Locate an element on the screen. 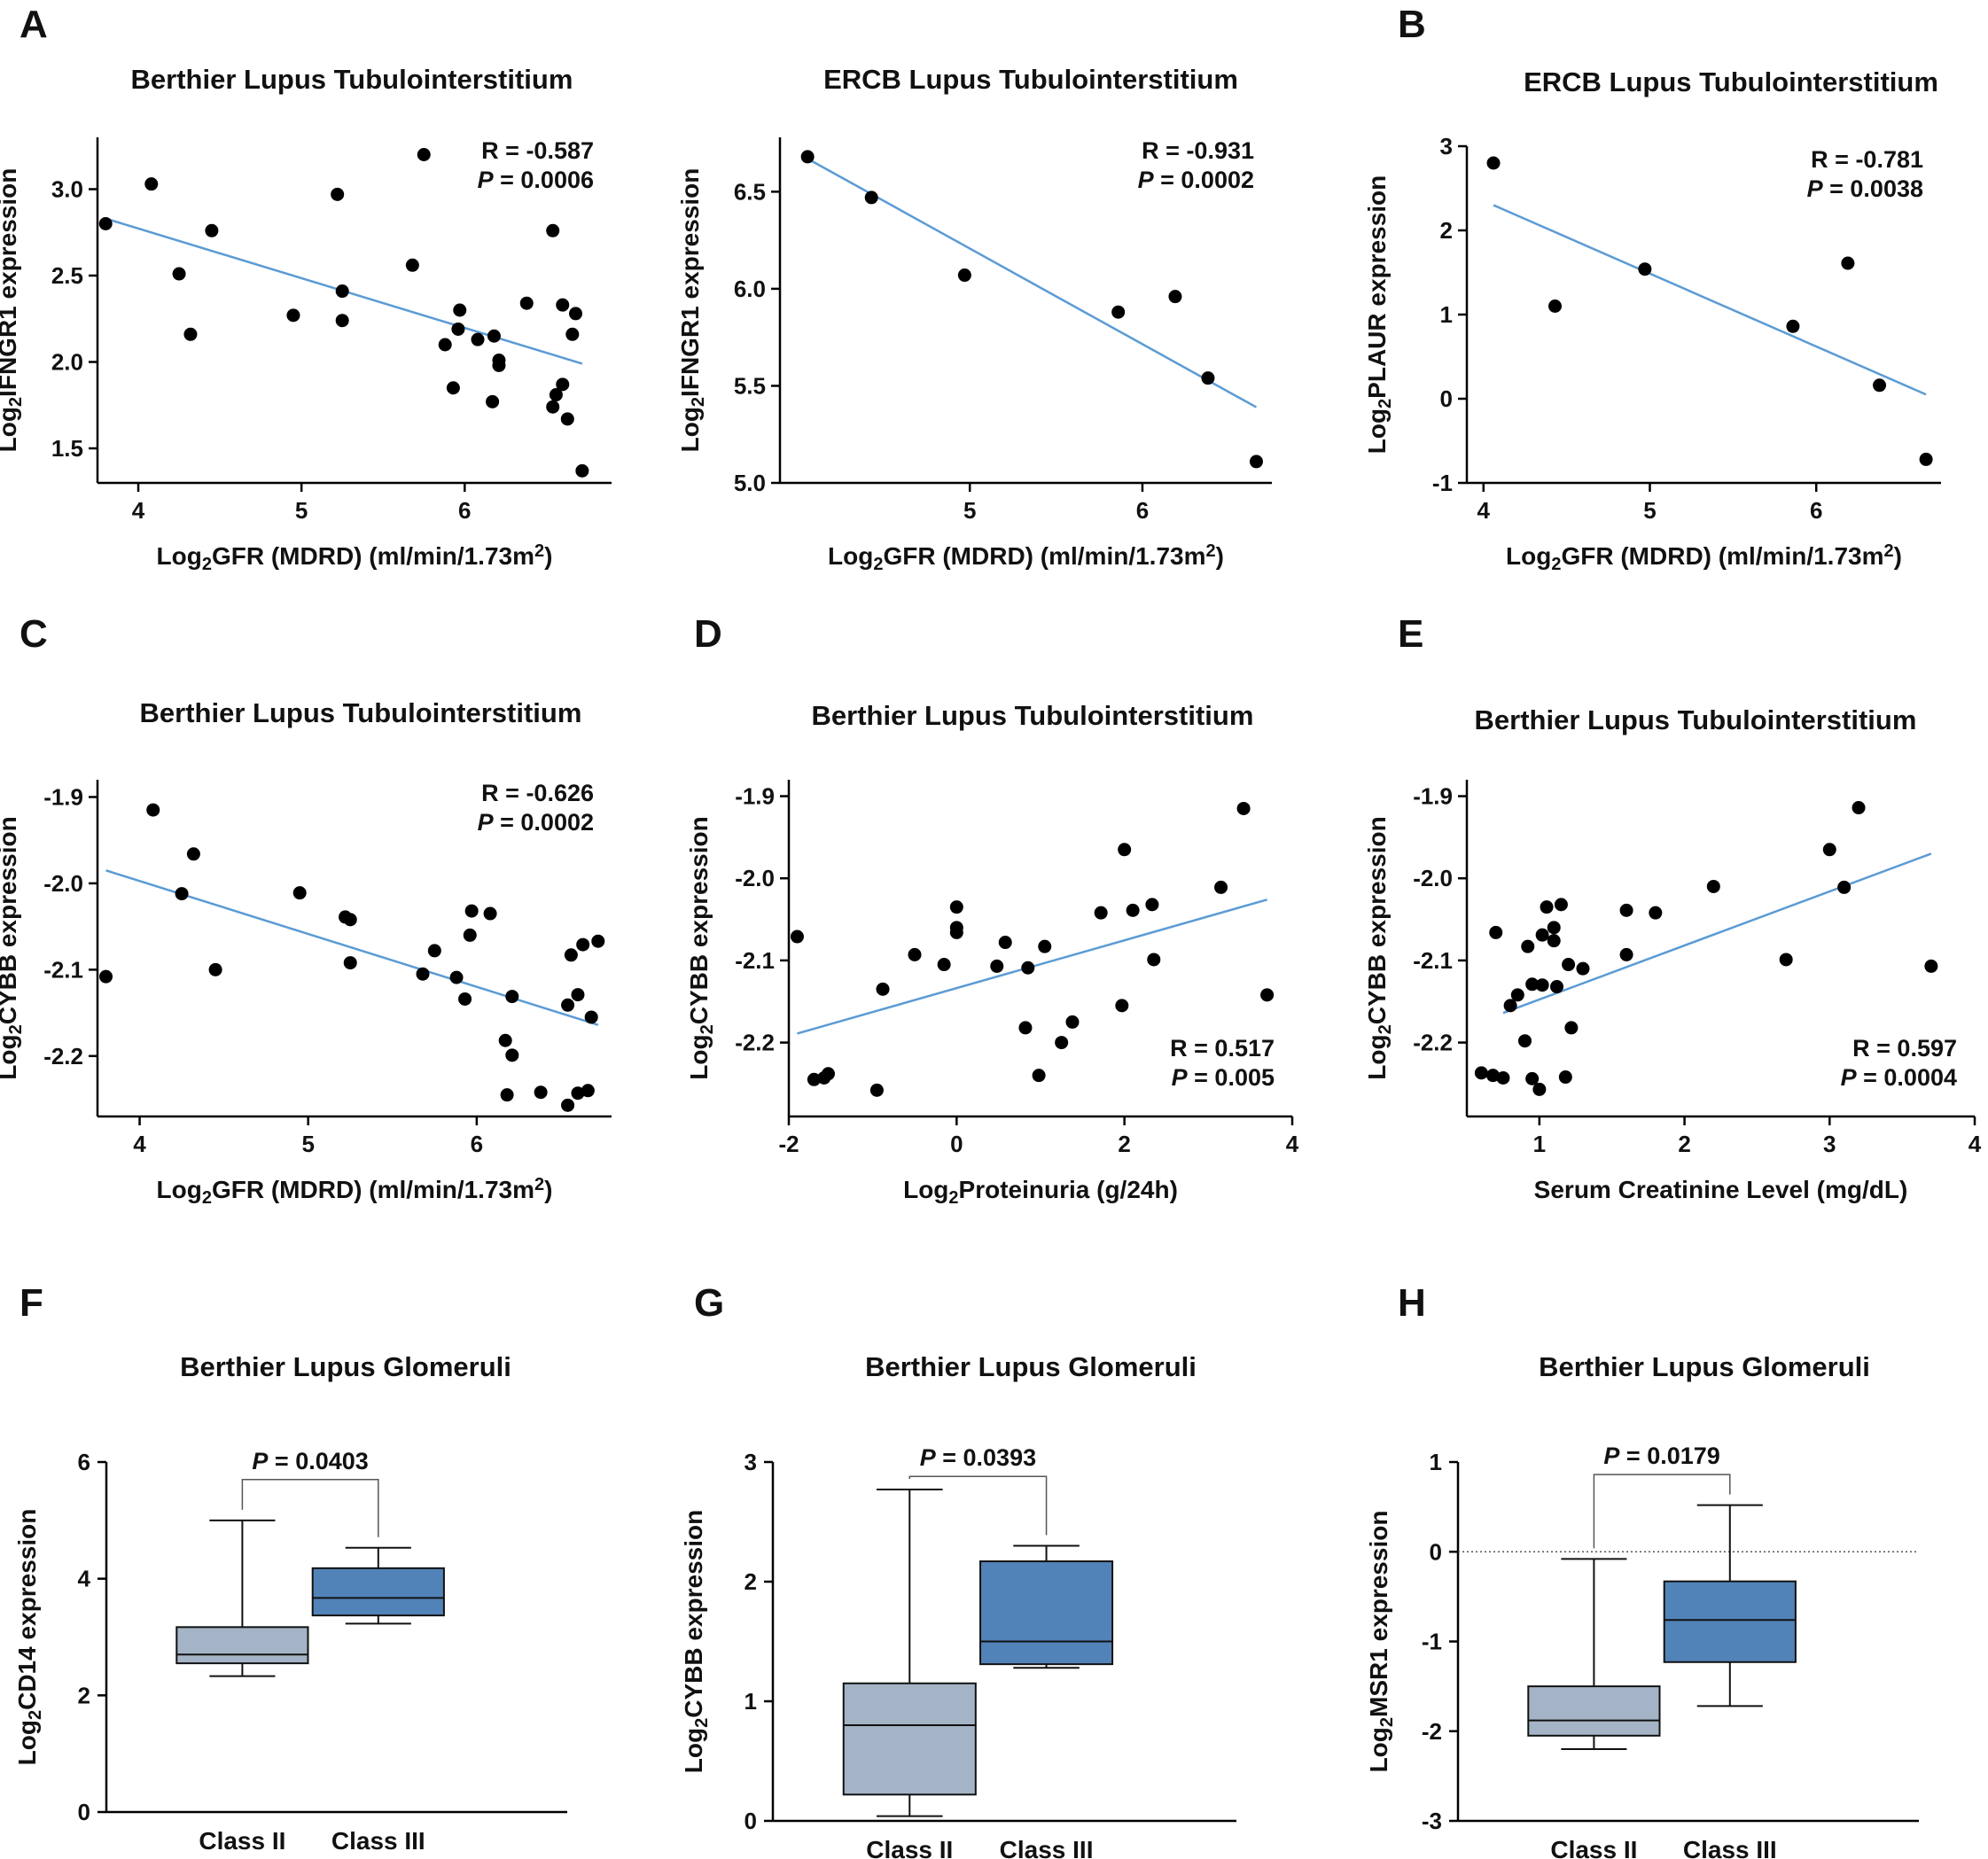 The image size is (1988, 1859). x-tick-label: 0 is located at coordinates (957, 1144).